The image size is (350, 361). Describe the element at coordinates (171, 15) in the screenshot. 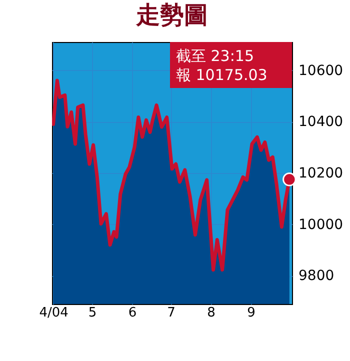

I see `chart-title: 走勢圖` at that location.